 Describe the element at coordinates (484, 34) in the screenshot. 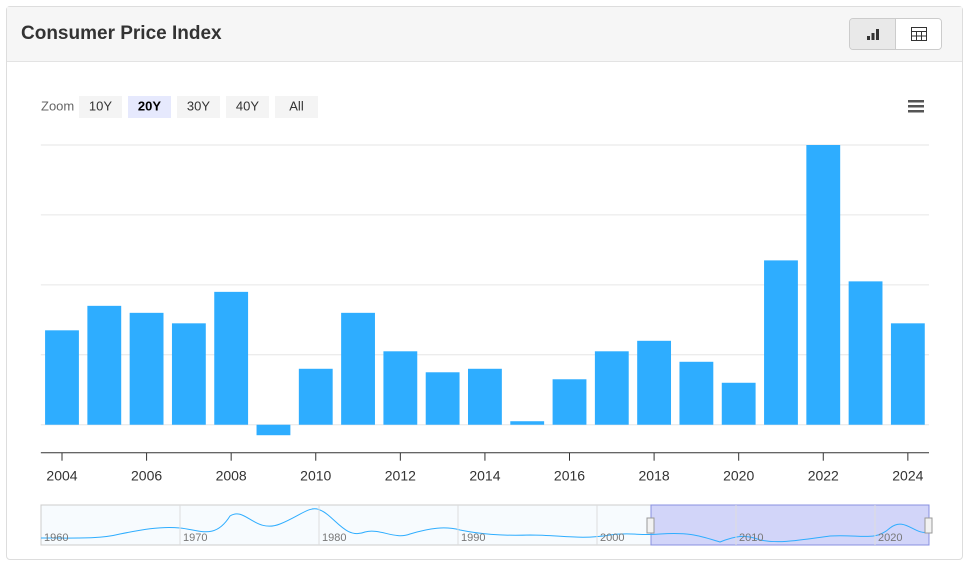

I see `header: Consumer Price Index` at that location.